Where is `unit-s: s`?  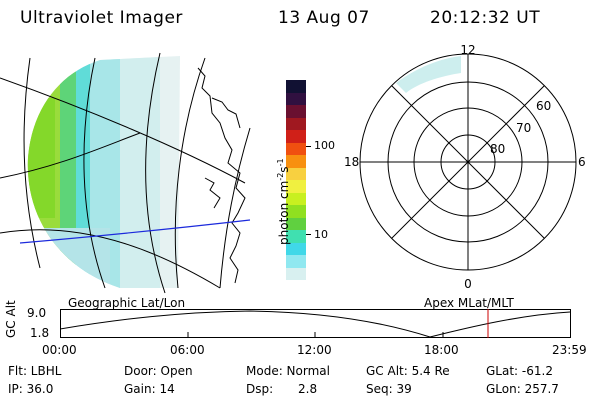
unit-s: s is located at coordinates (284, 169).